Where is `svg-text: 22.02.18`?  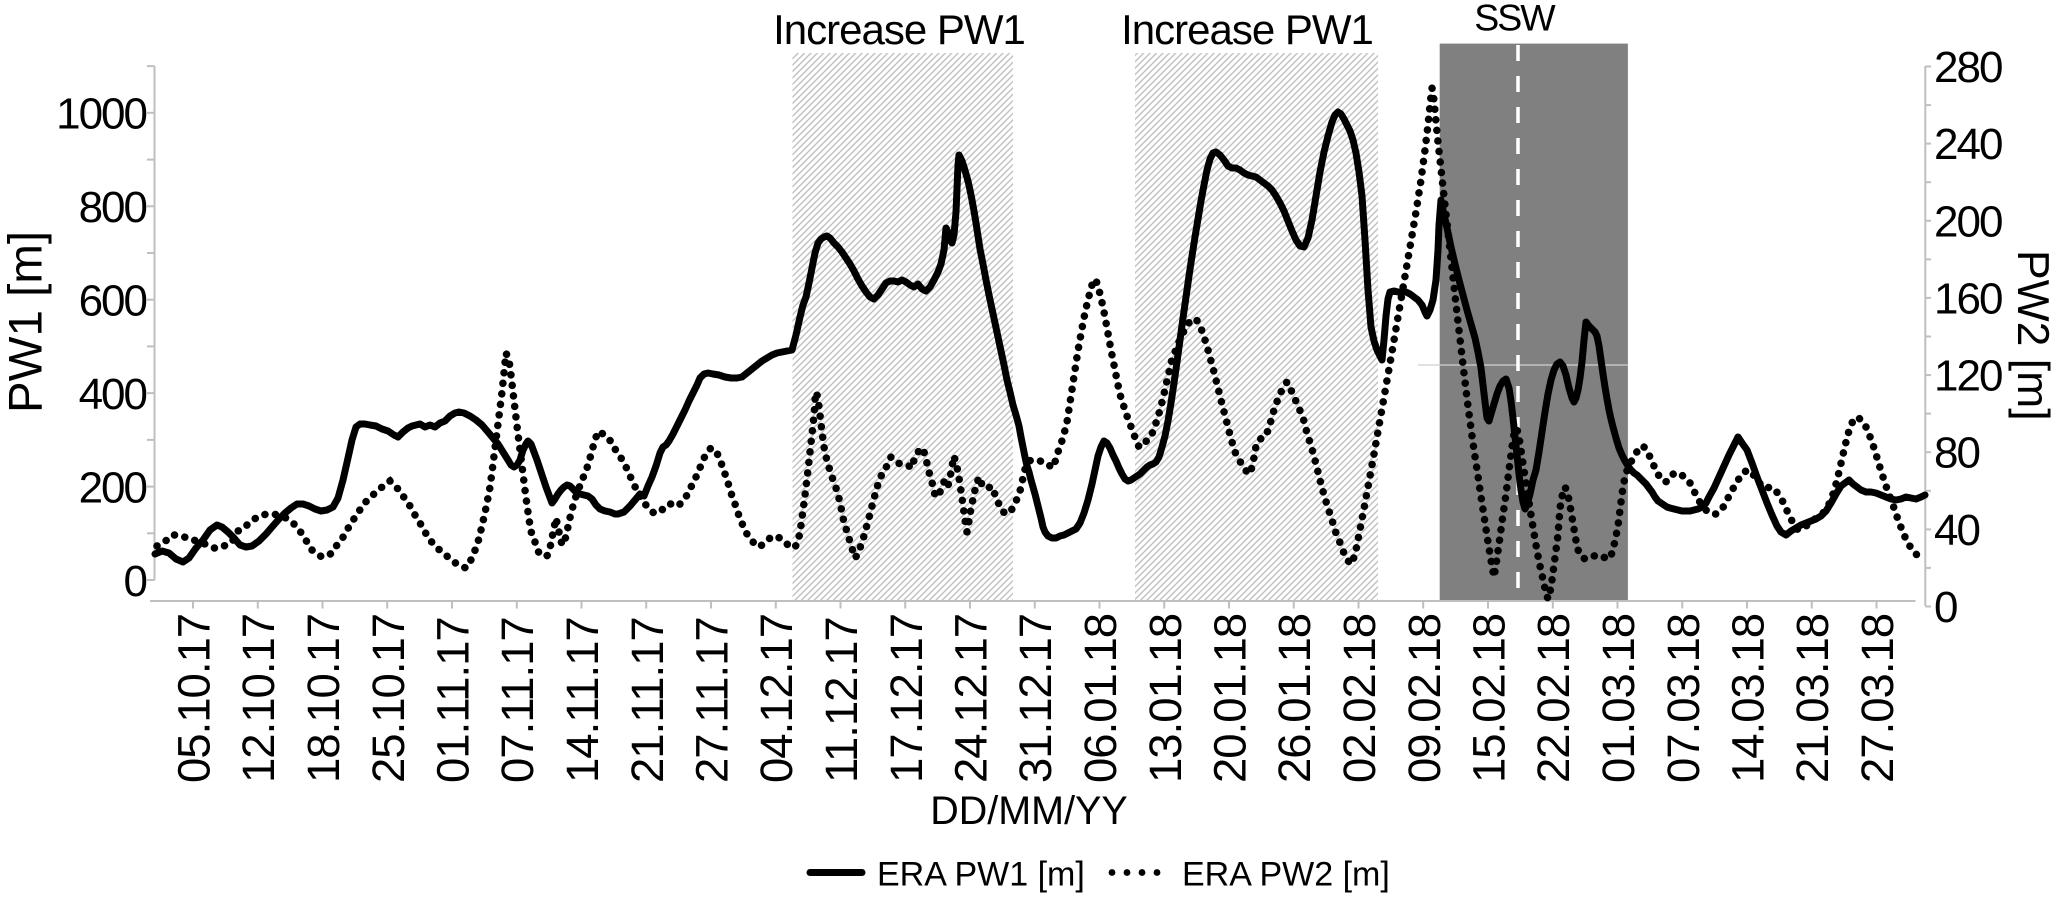
svg-text: 22.02.18 is located at coordinates (1553, 698).